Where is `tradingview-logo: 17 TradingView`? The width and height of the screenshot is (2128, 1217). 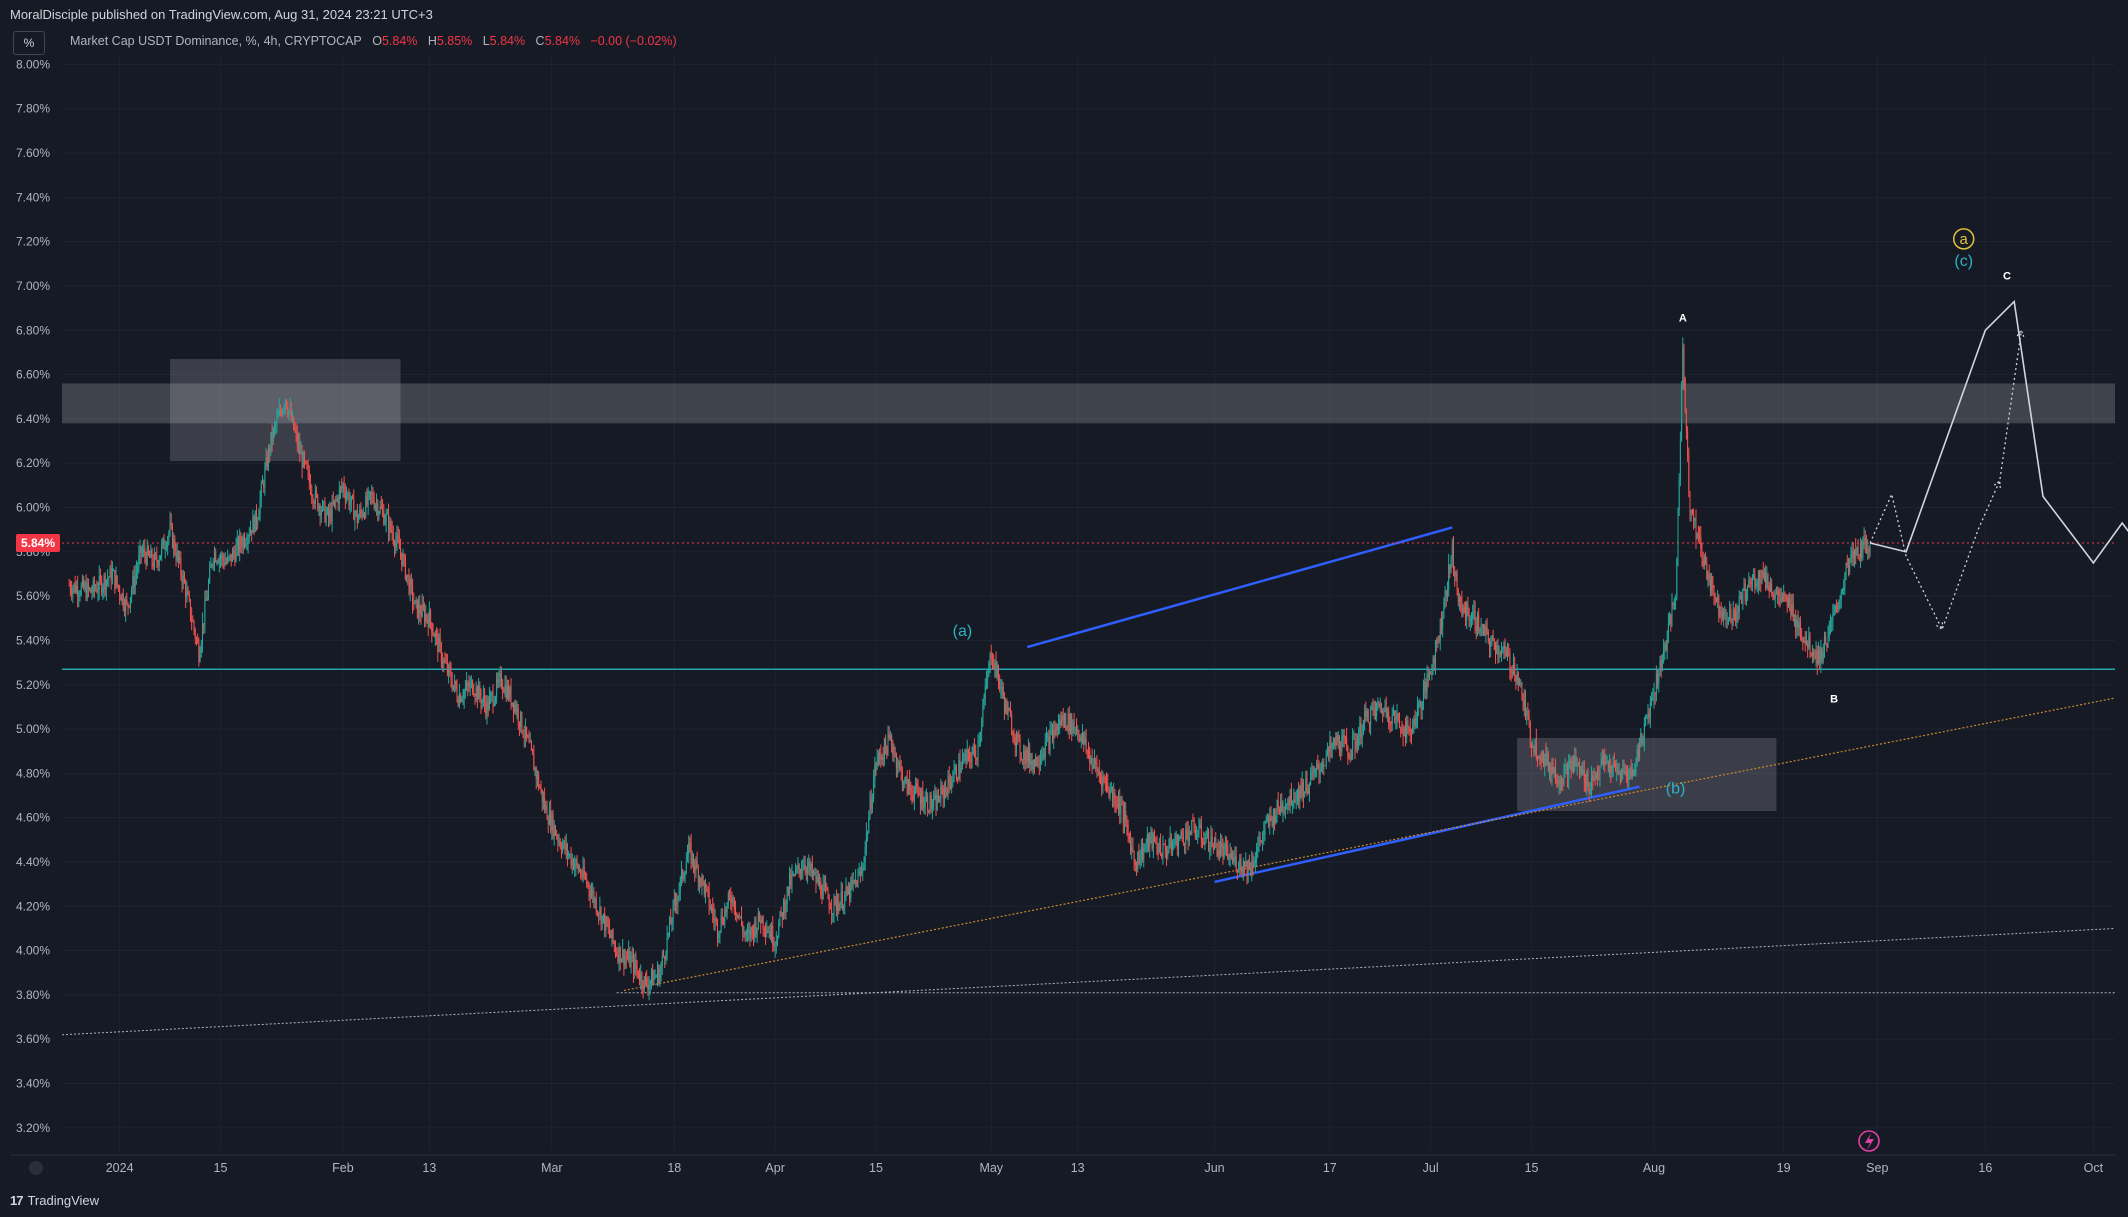 tradingview-logo: 17 TradingView is located at coordinates (54, 1200).